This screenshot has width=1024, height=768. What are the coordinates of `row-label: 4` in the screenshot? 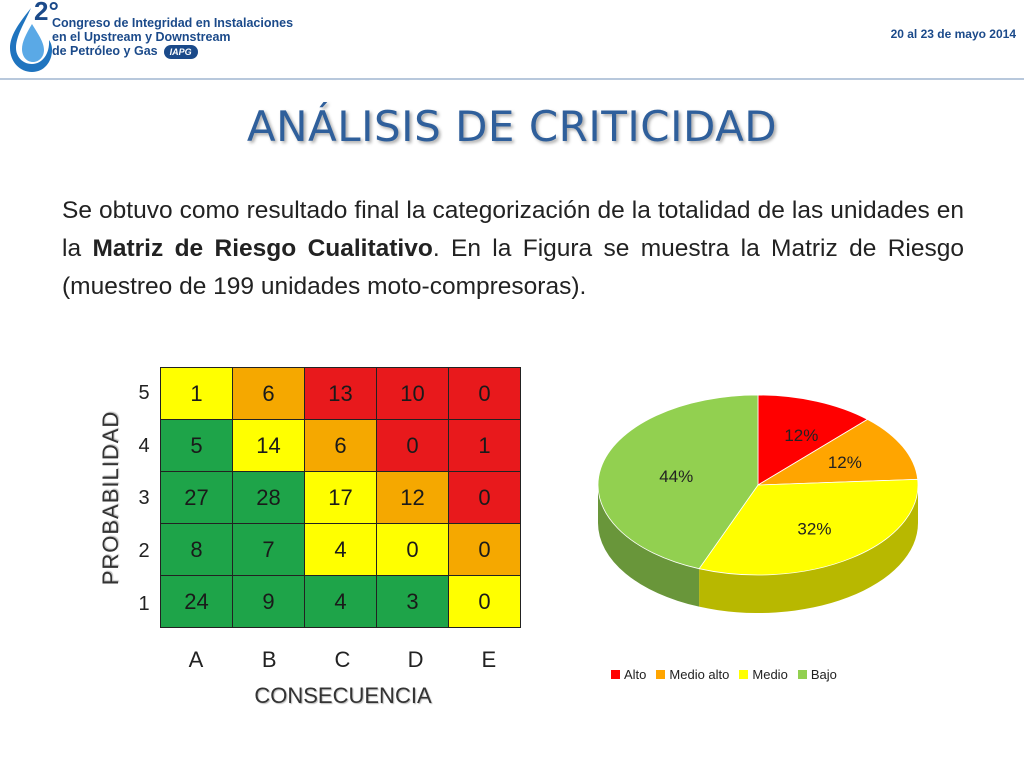 It's located at (144, 445).